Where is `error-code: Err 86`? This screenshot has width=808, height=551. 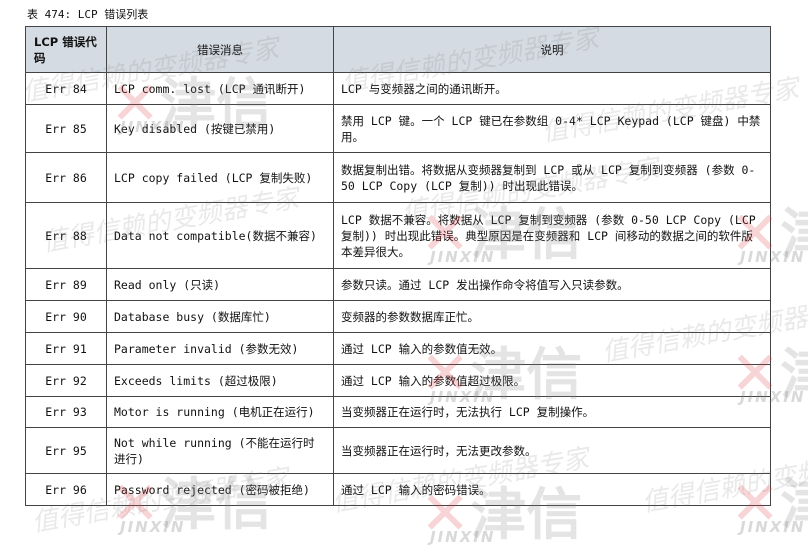 error-code: Err 86 is located at coordinates (66, 177).